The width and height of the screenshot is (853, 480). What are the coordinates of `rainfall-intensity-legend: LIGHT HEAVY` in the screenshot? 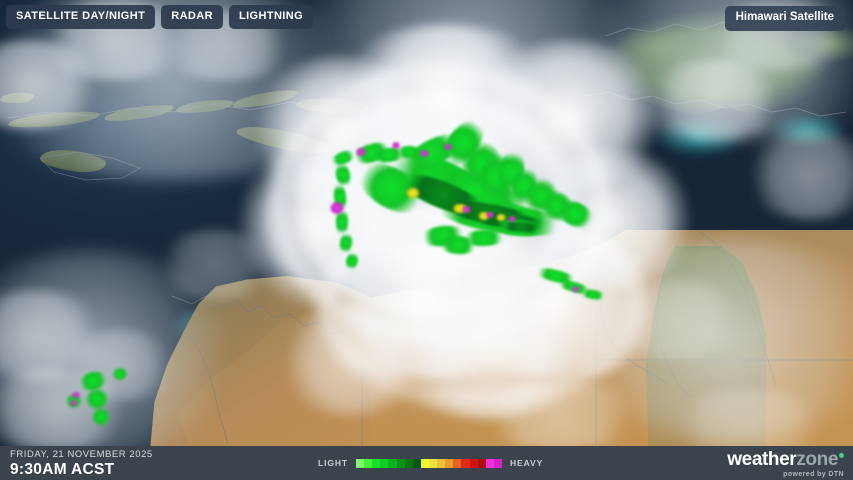 It's located at (430, 463).